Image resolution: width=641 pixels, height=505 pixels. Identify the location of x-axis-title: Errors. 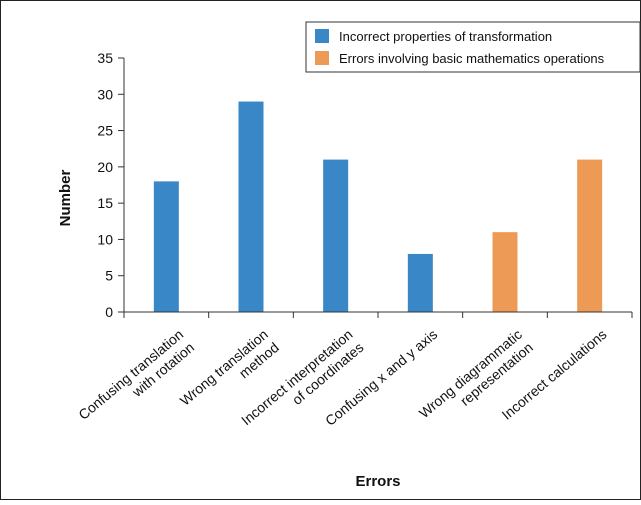
(377, 481).